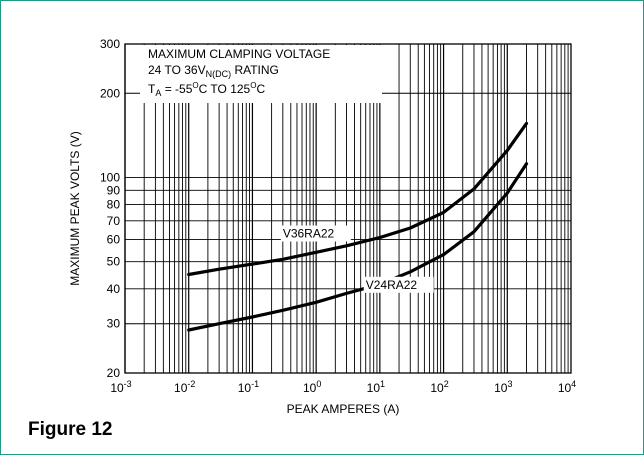  Describe the element at coordinates (114, 373) in the screenshot. I see `y-tick-label: 20` at that location.